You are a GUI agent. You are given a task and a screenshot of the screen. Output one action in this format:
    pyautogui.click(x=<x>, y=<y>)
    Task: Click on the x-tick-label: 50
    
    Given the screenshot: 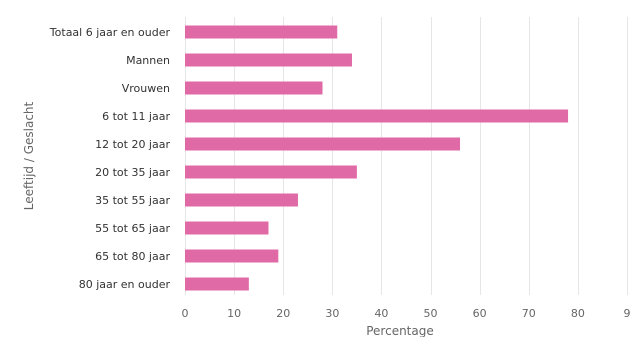 What is the action you would take?
    pyautogui.click(x=431, y=313)
    